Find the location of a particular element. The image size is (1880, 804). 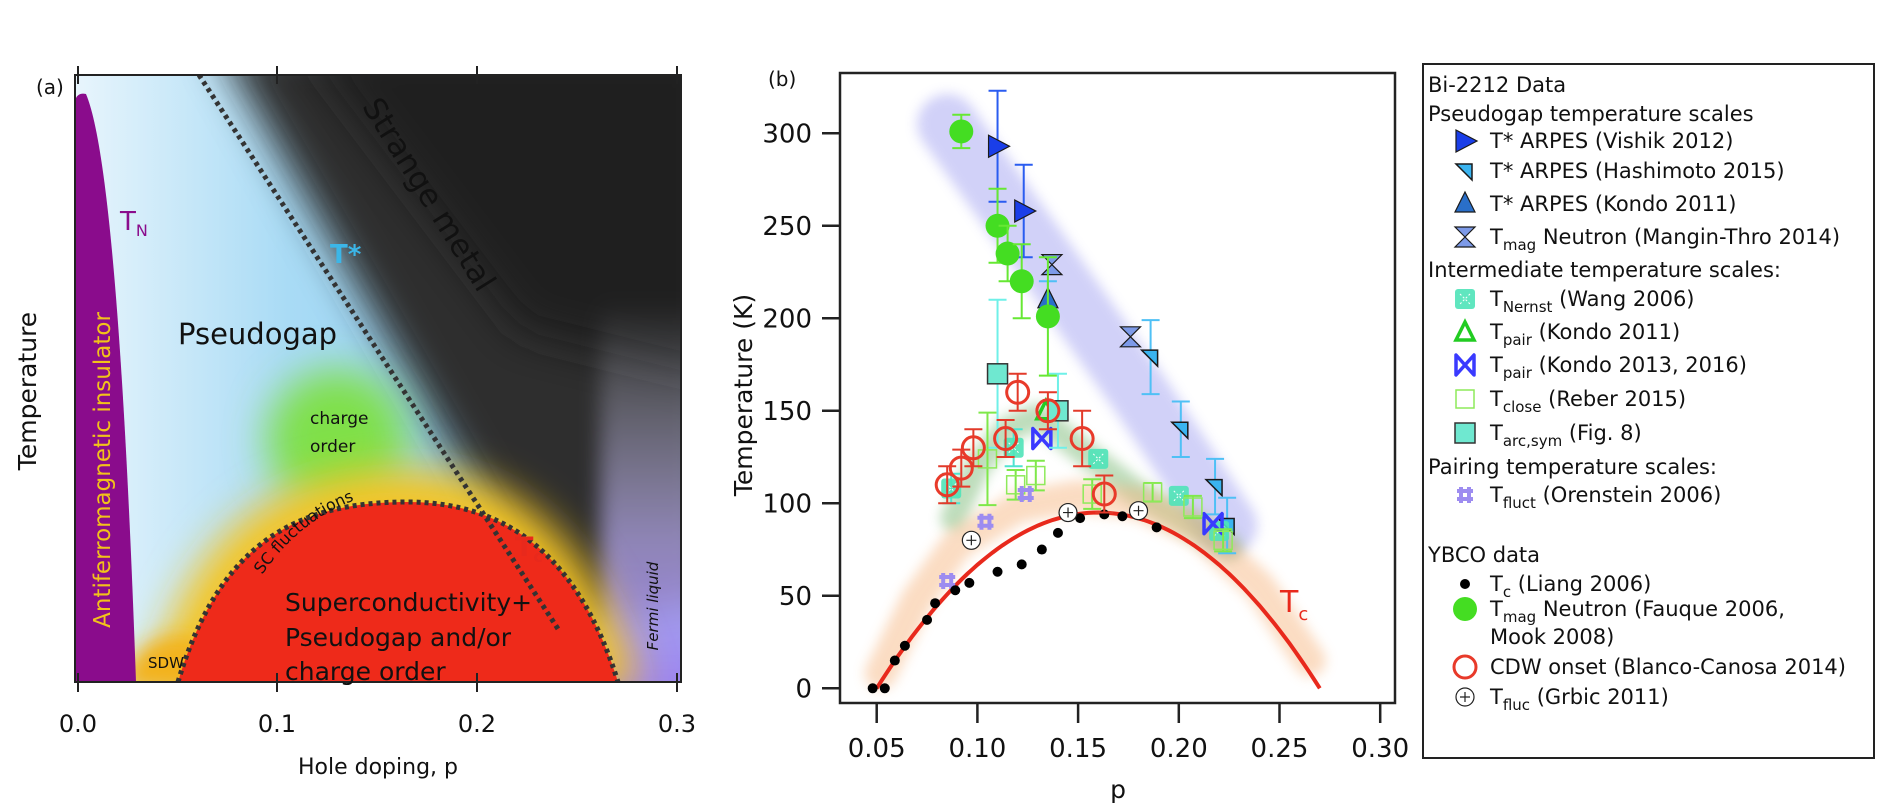

fermi-liquid-label: Fermi liquid is located at coordinates (653, 605).